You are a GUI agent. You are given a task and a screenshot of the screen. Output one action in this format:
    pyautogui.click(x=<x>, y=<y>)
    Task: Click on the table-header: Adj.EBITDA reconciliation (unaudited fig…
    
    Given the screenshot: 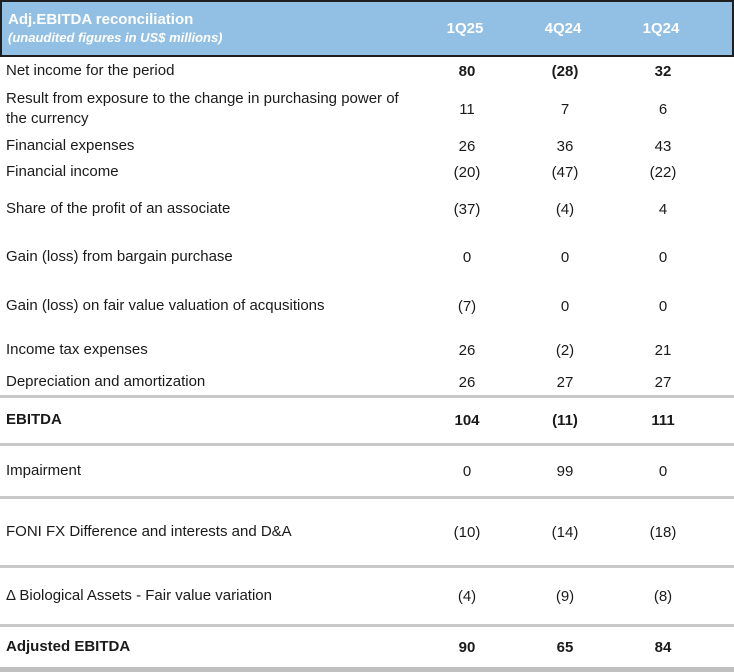 What is the action you would take?
    pyautogui.click(x=367, y=28)
    